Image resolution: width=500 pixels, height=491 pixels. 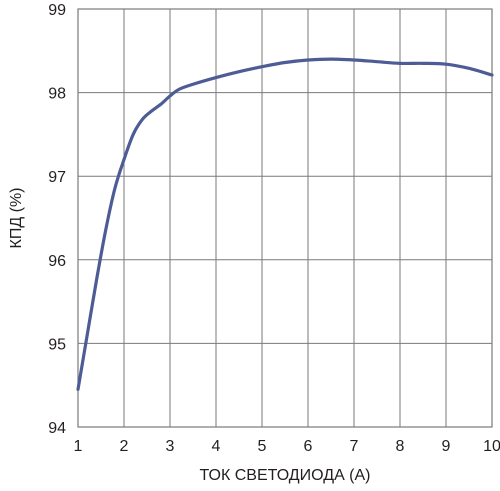 What do you see at coordinates (124, 446) in the screenshot?
I see `x-tick-label: 2` at bounding box center [124, 446].